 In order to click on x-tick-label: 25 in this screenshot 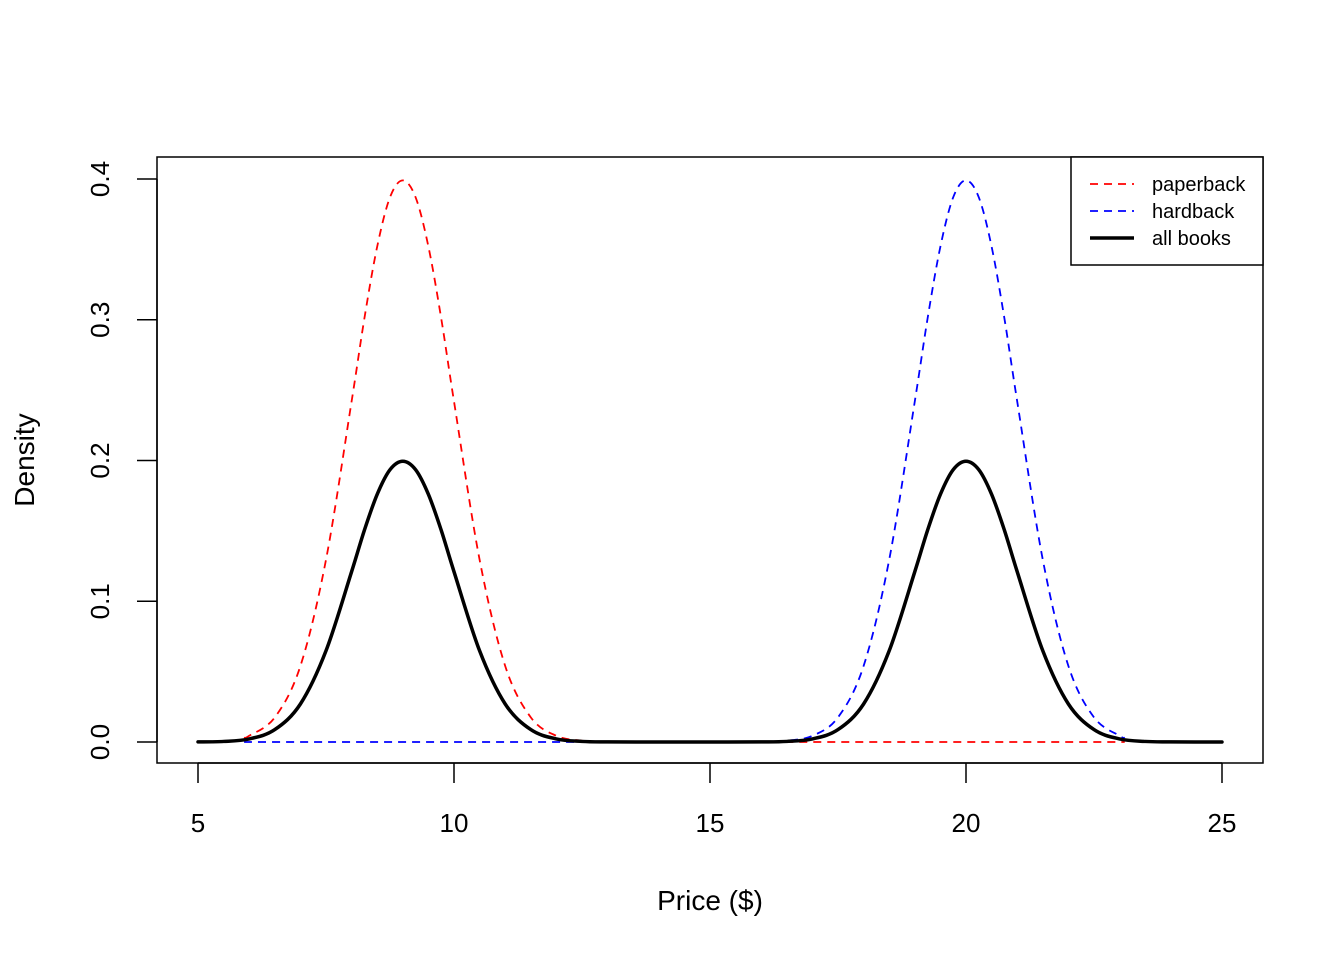, I will do `click(1222, 823)`.